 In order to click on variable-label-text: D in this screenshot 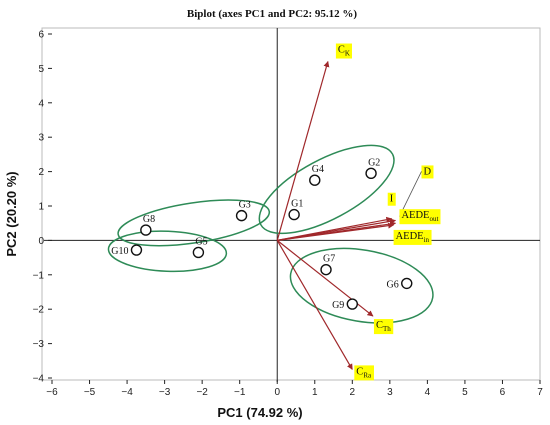, I will do `click(427, 171)`.